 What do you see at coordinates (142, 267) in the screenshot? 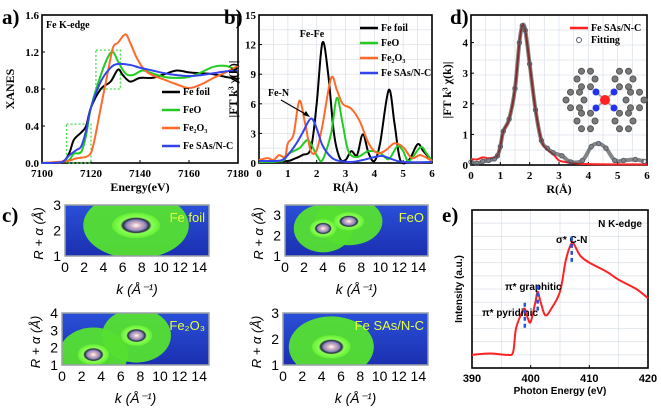
I see `c-map-fe-foil-xtick-label: 8` at bounding box center [142, 267].